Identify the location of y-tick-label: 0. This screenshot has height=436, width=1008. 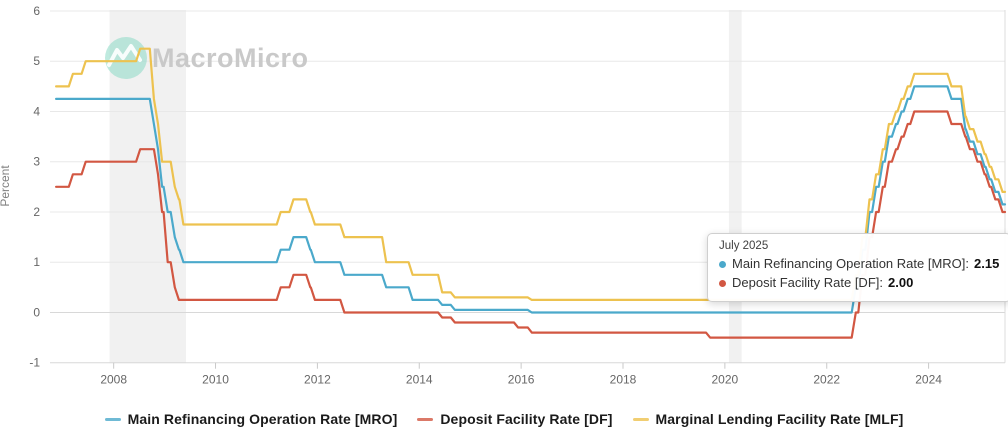
(36, 312).